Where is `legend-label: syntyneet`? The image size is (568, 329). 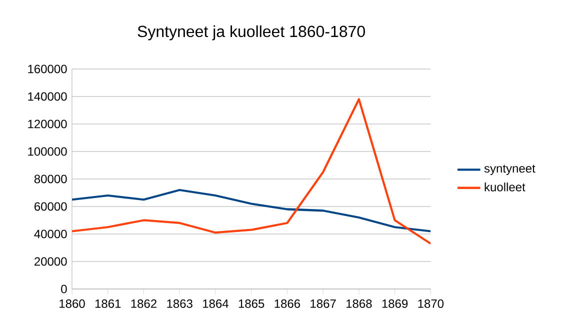
legend-label: syntyneet is located at coordinates (510, 170).